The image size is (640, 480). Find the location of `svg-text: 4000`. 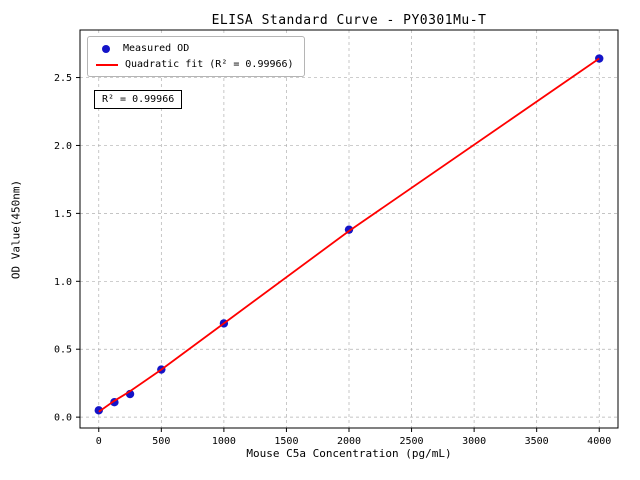

svg-text: 4000 is located at coordinates (599, 441).